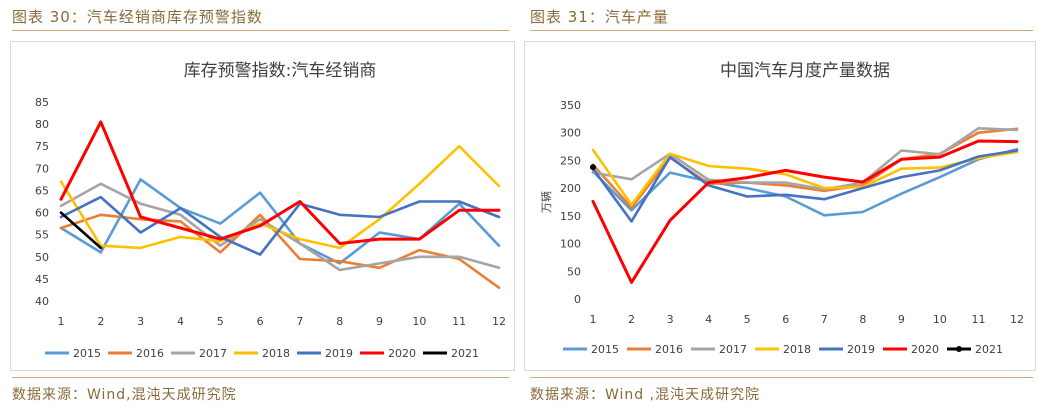 This screenshot has height=409, width=1045. I want to click on series-line-2016, so click(280, 251).